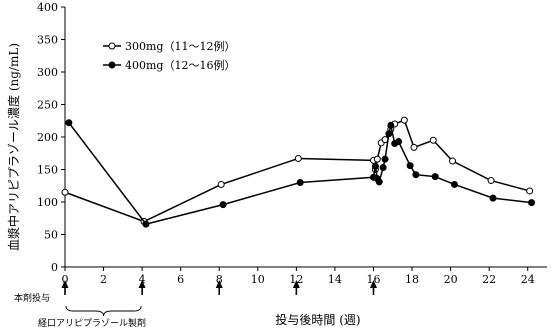 Image resolution: width=555 pixels, height=336 pixels. I want to click on y-tick-label: 400, so click(47, 7).